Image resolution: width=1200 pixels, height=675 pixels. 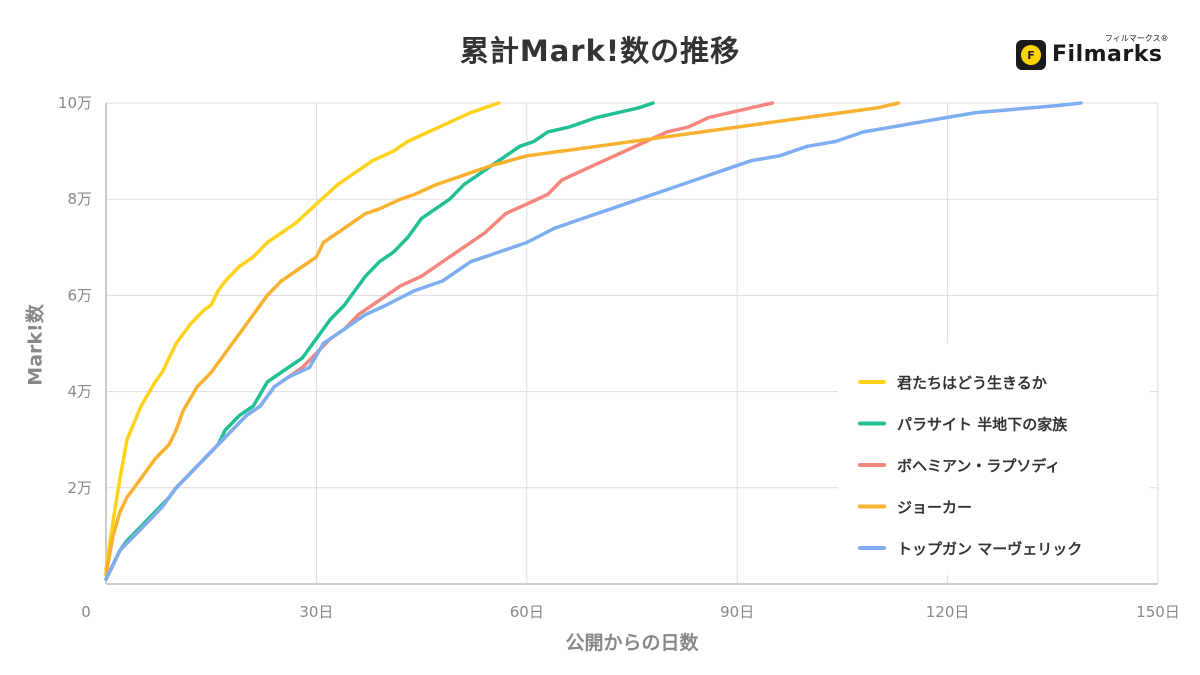 I want to click on x-tick-label: 120日, so click(x=948, y=612).